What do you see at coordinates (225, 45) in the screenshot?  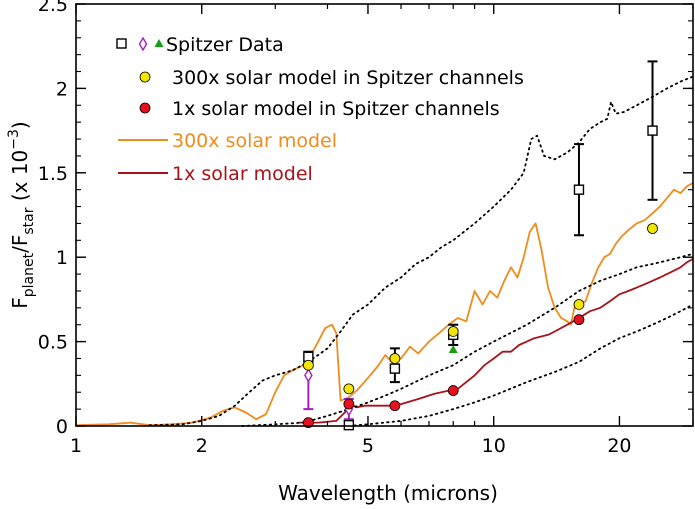 I see `legend-label: Spitzer Data` at bounding box center [225, 45].